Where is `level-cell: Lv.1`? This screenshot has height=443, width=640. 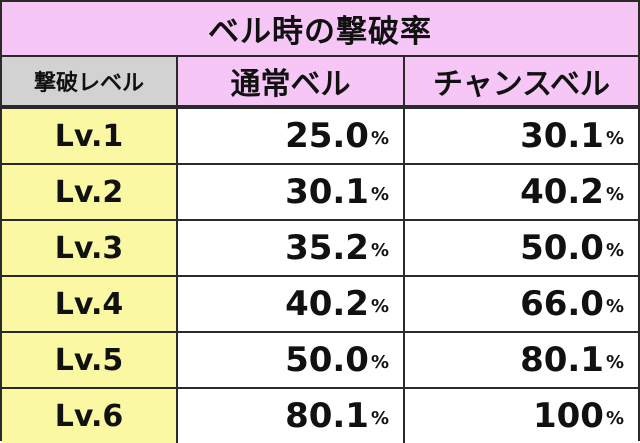
level-cell: Lv.1 is located at coordinates (90, 136).